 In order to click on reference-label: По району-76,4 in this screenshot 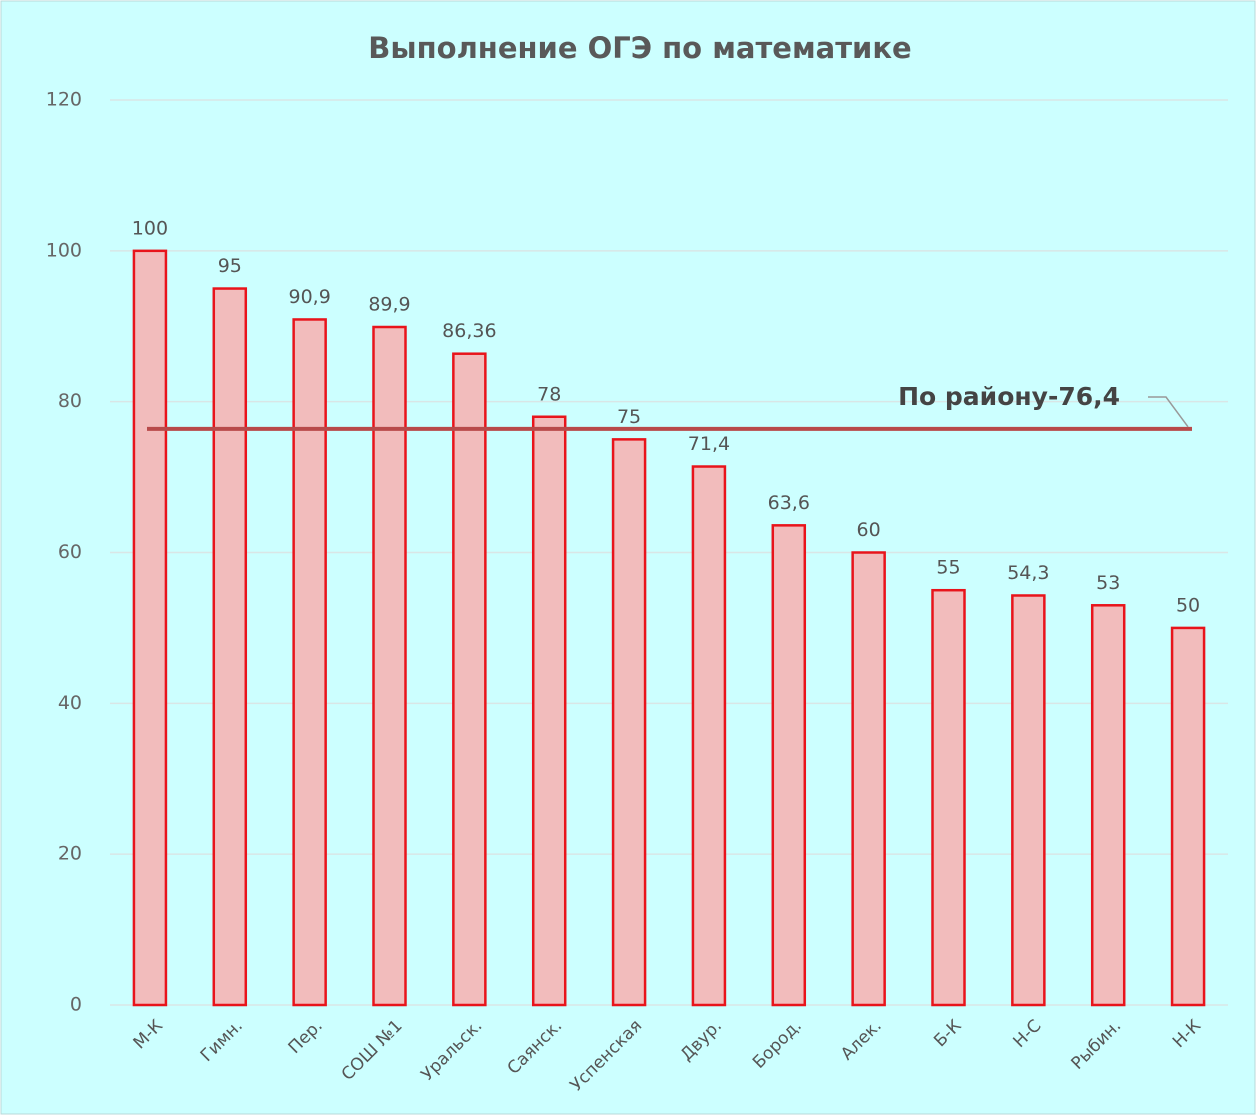, I will do `click(1009, 396)`.